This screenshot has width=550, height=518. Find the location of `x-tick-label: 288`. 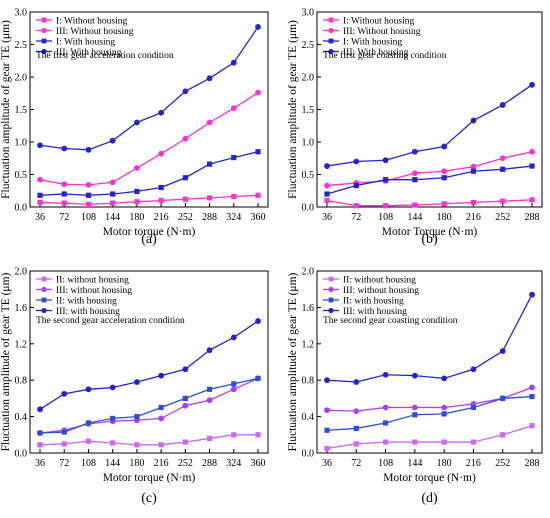

x-tick-label: 288 is located at coordinates (532, 217).